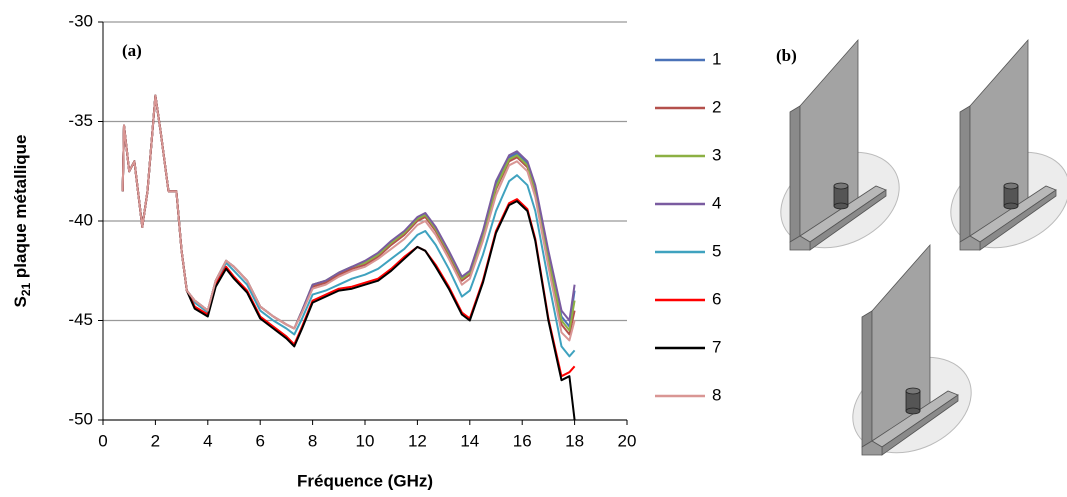 This screenshot has height=497, width=1067. Describe the element at coordinates (417, 440) in the screenshot. I see `x-tick-label: 12` at that location.